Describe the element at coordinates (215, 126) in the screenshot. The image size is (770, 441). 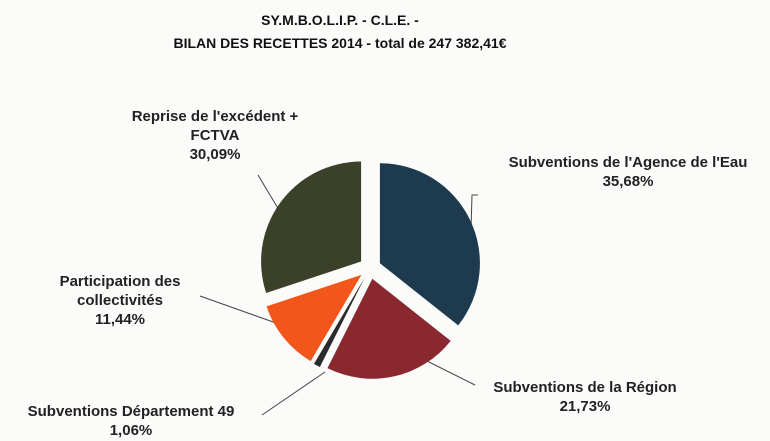
I see `category-label: Reprise de l'excédent + FCTVA` at that location.